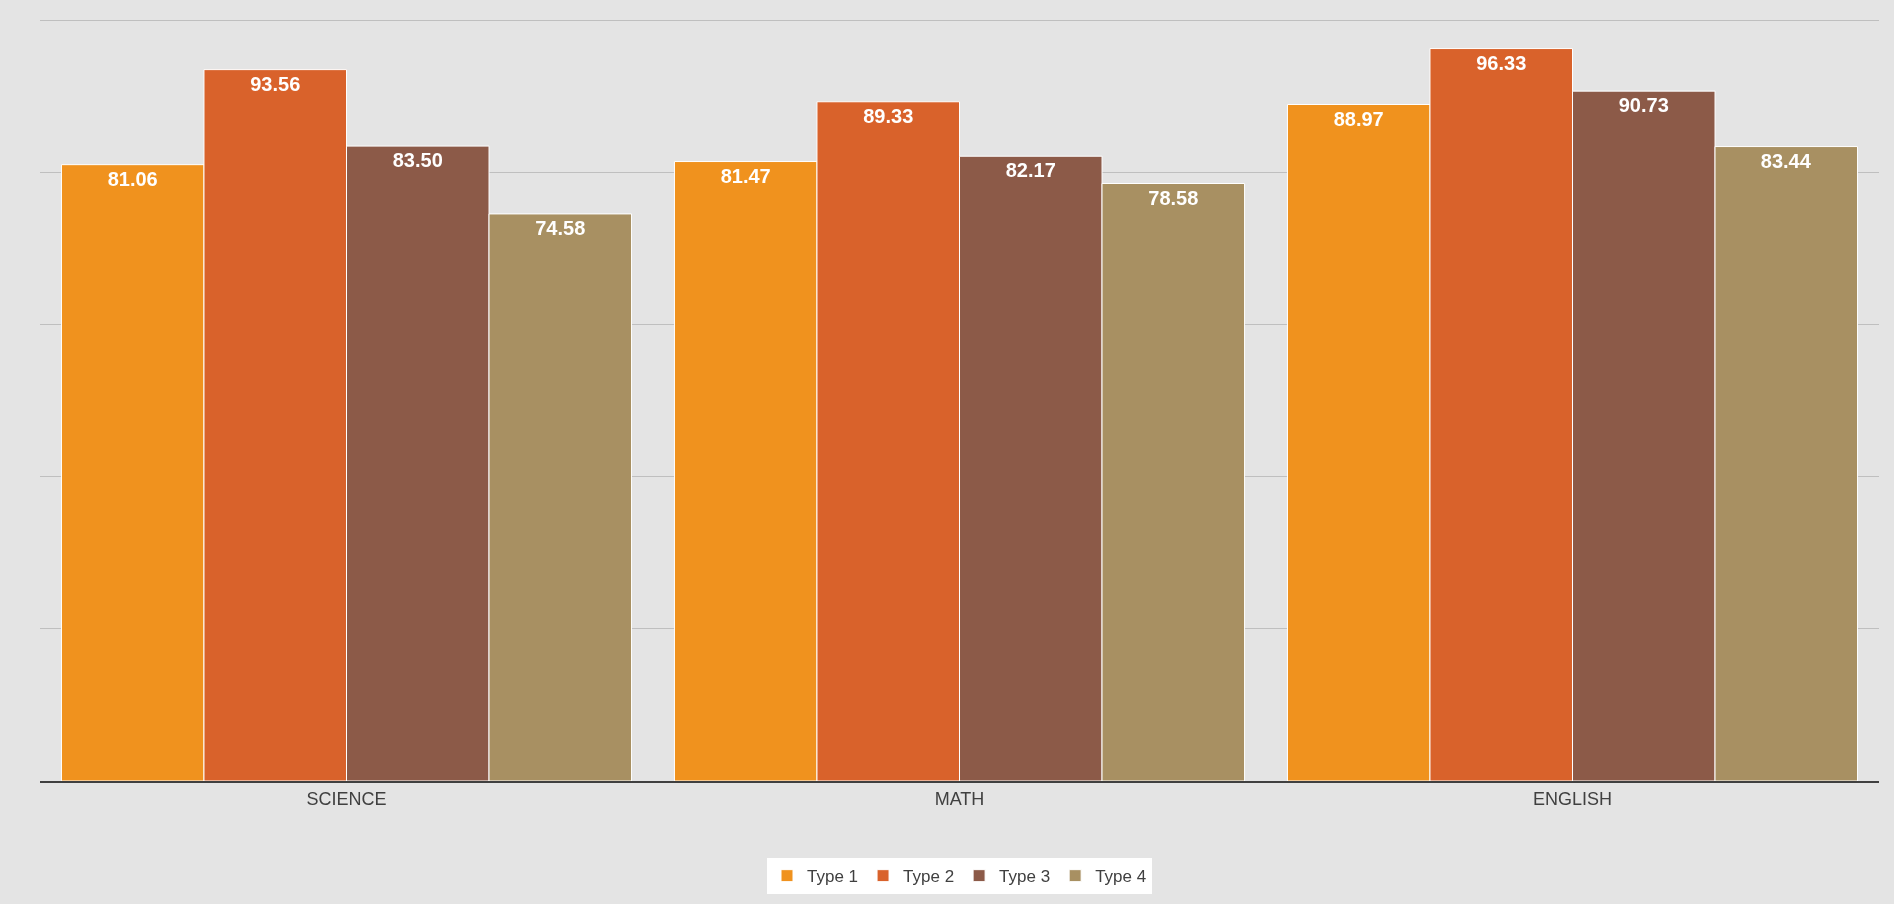  What do you see at coordinates (1501, 62) in the screenshot?
I see `data-label: 96.33` at bounding box center [1501, 62].